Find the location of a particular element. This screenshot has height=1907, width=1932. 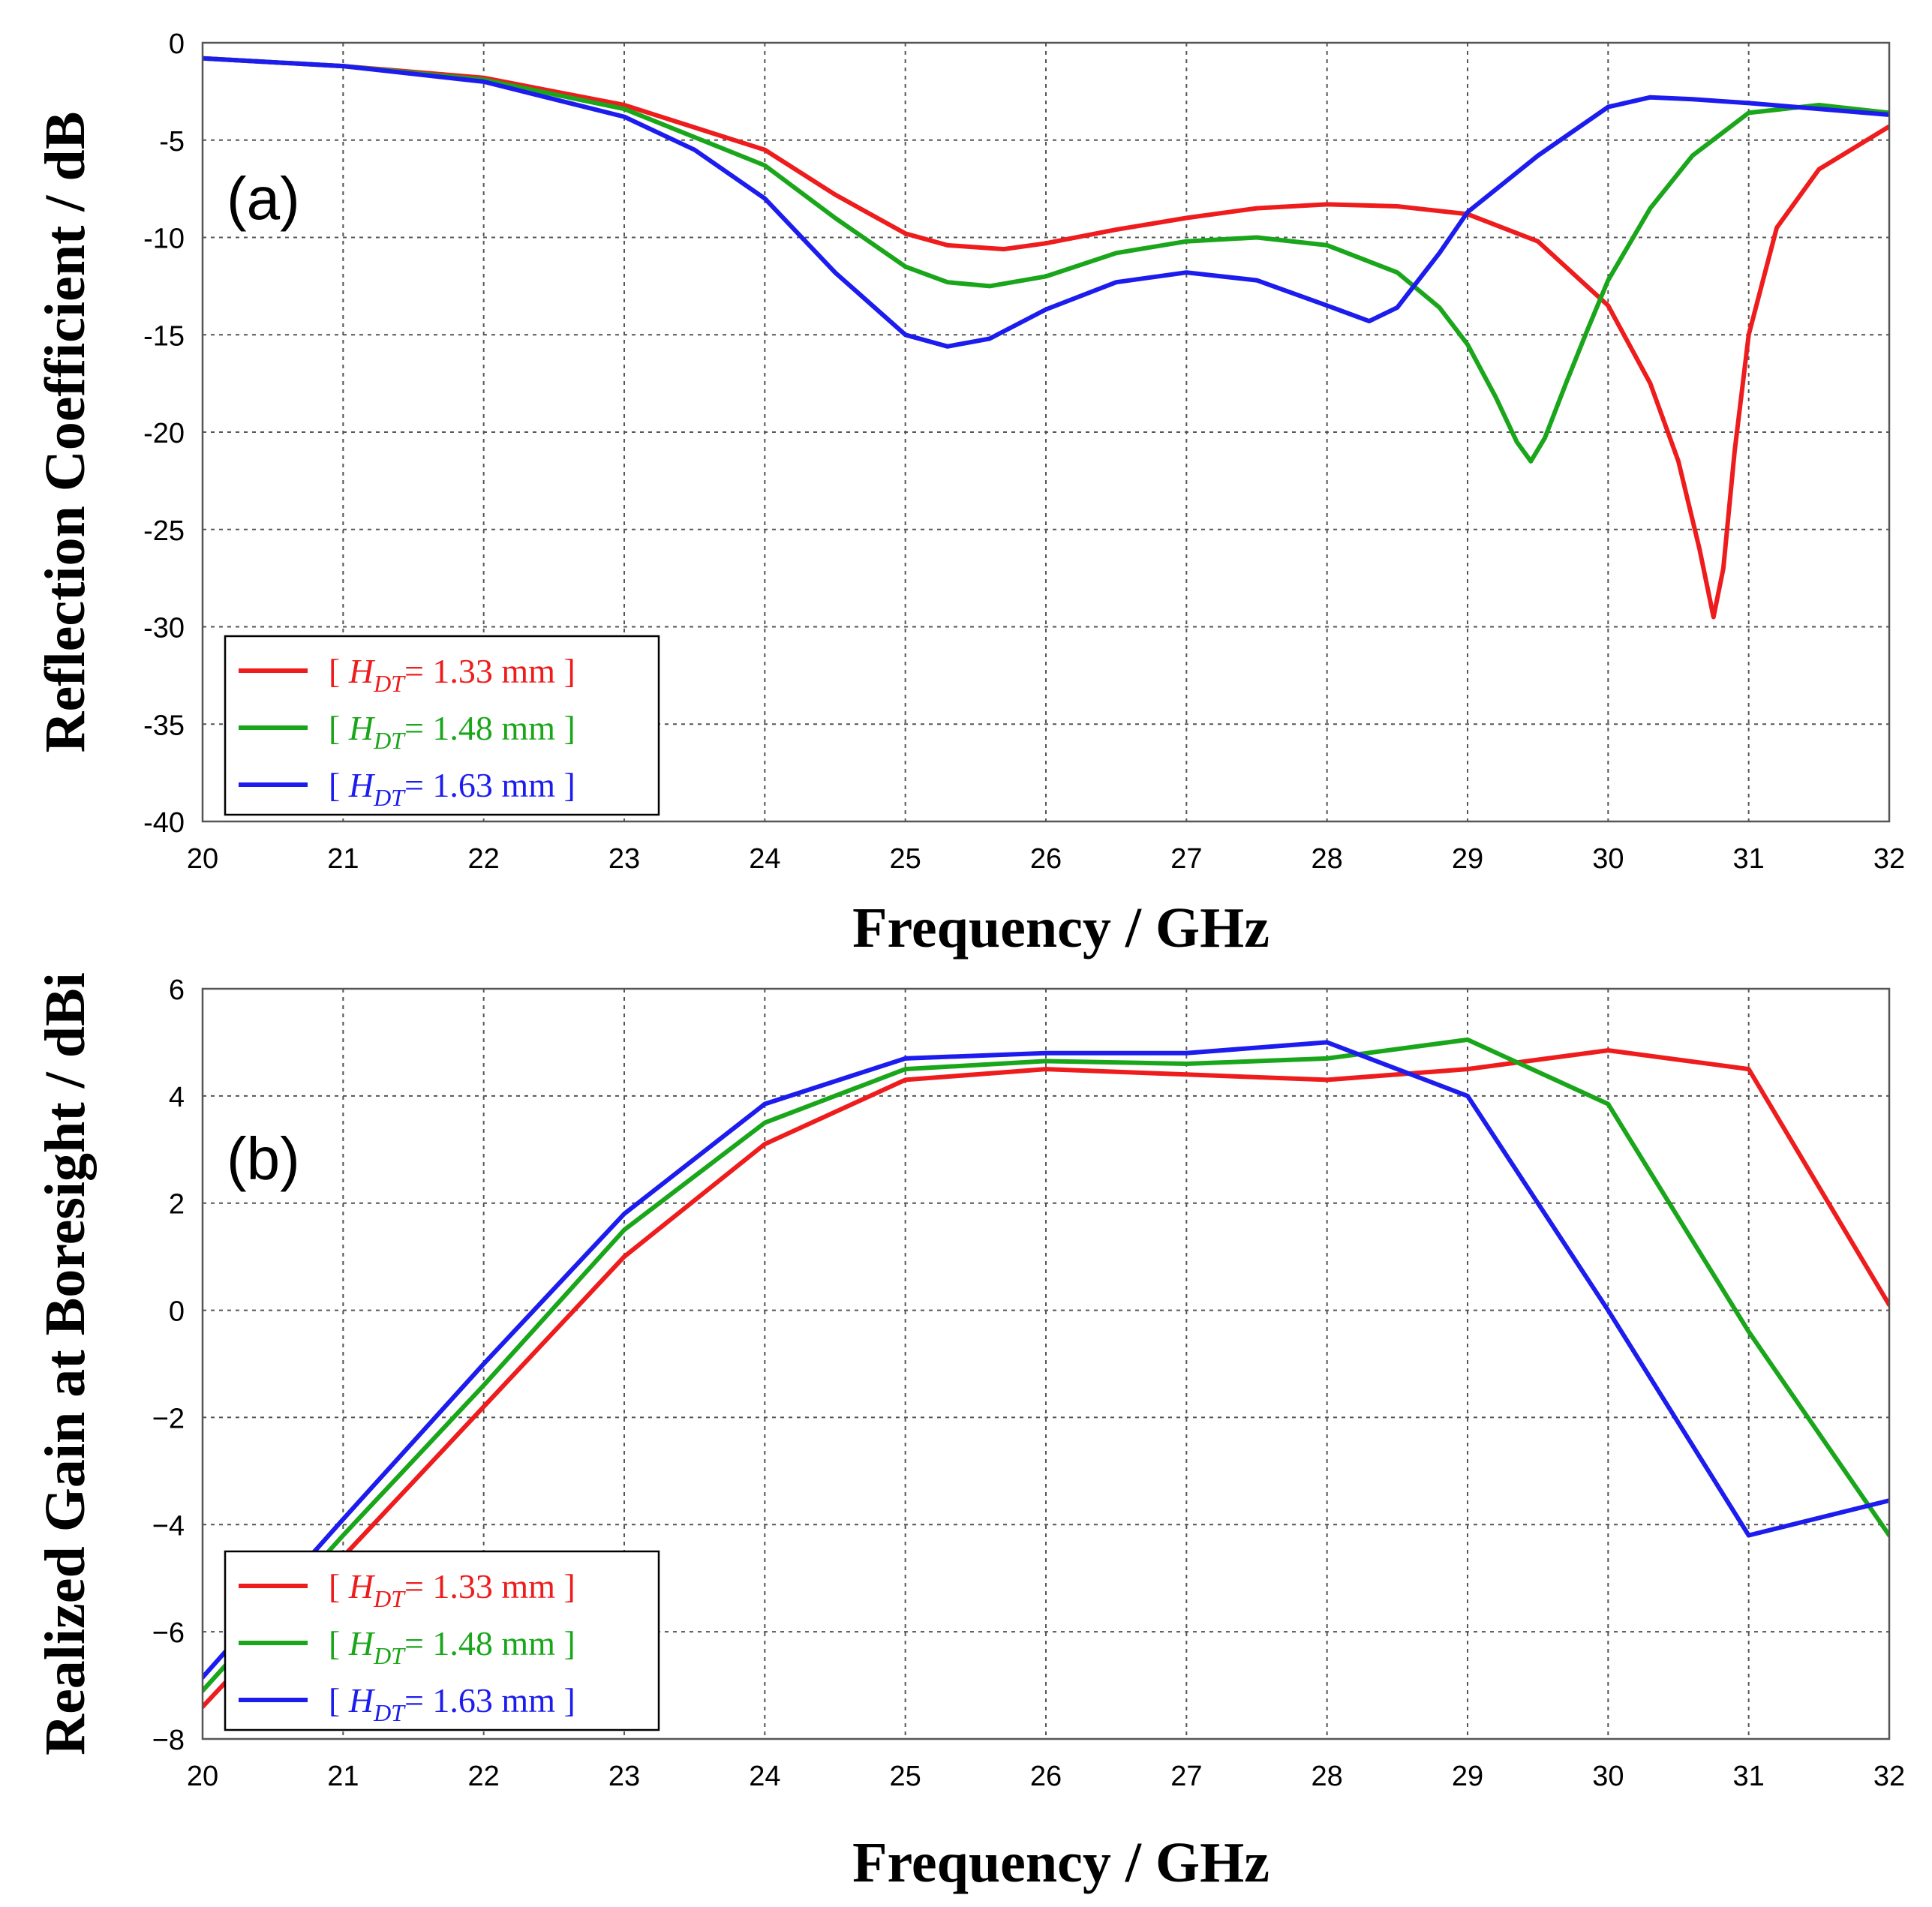

panel-label: (a) is located at coordinates (263, 198).